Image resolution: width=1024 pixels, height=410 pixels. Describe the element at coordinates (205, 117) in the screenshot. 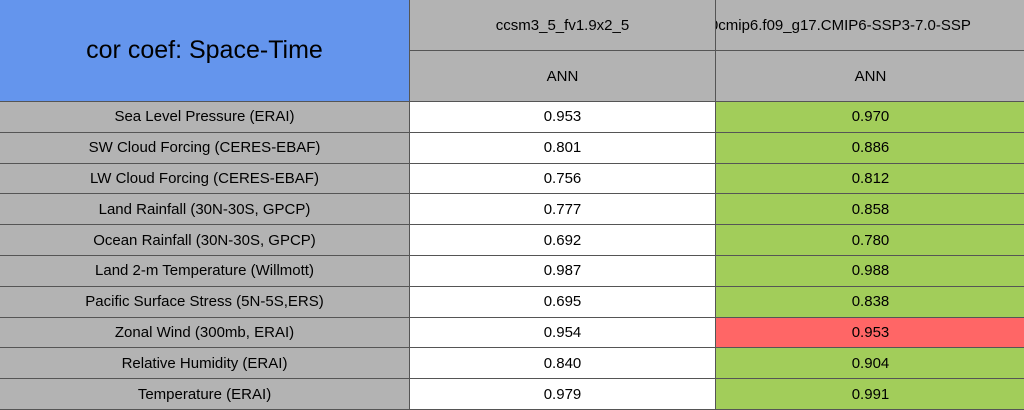

I see `row-label: Sea Level Pressure (ERAI)` at that location.